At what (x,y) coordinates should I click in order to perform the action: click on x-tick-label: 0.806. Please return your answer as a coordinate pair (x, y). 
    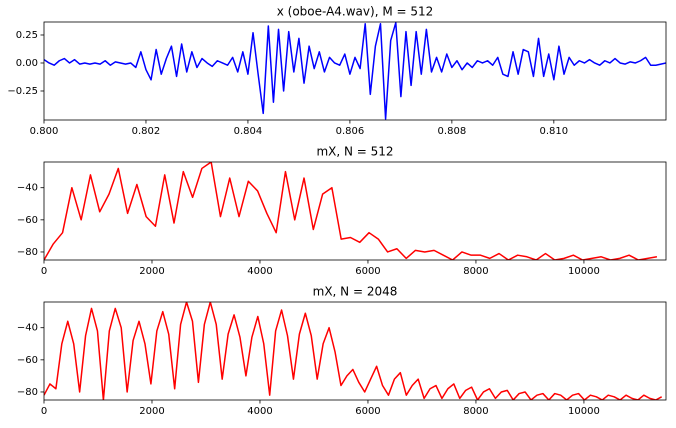
    Looking at the image, I should click on (350, 131).